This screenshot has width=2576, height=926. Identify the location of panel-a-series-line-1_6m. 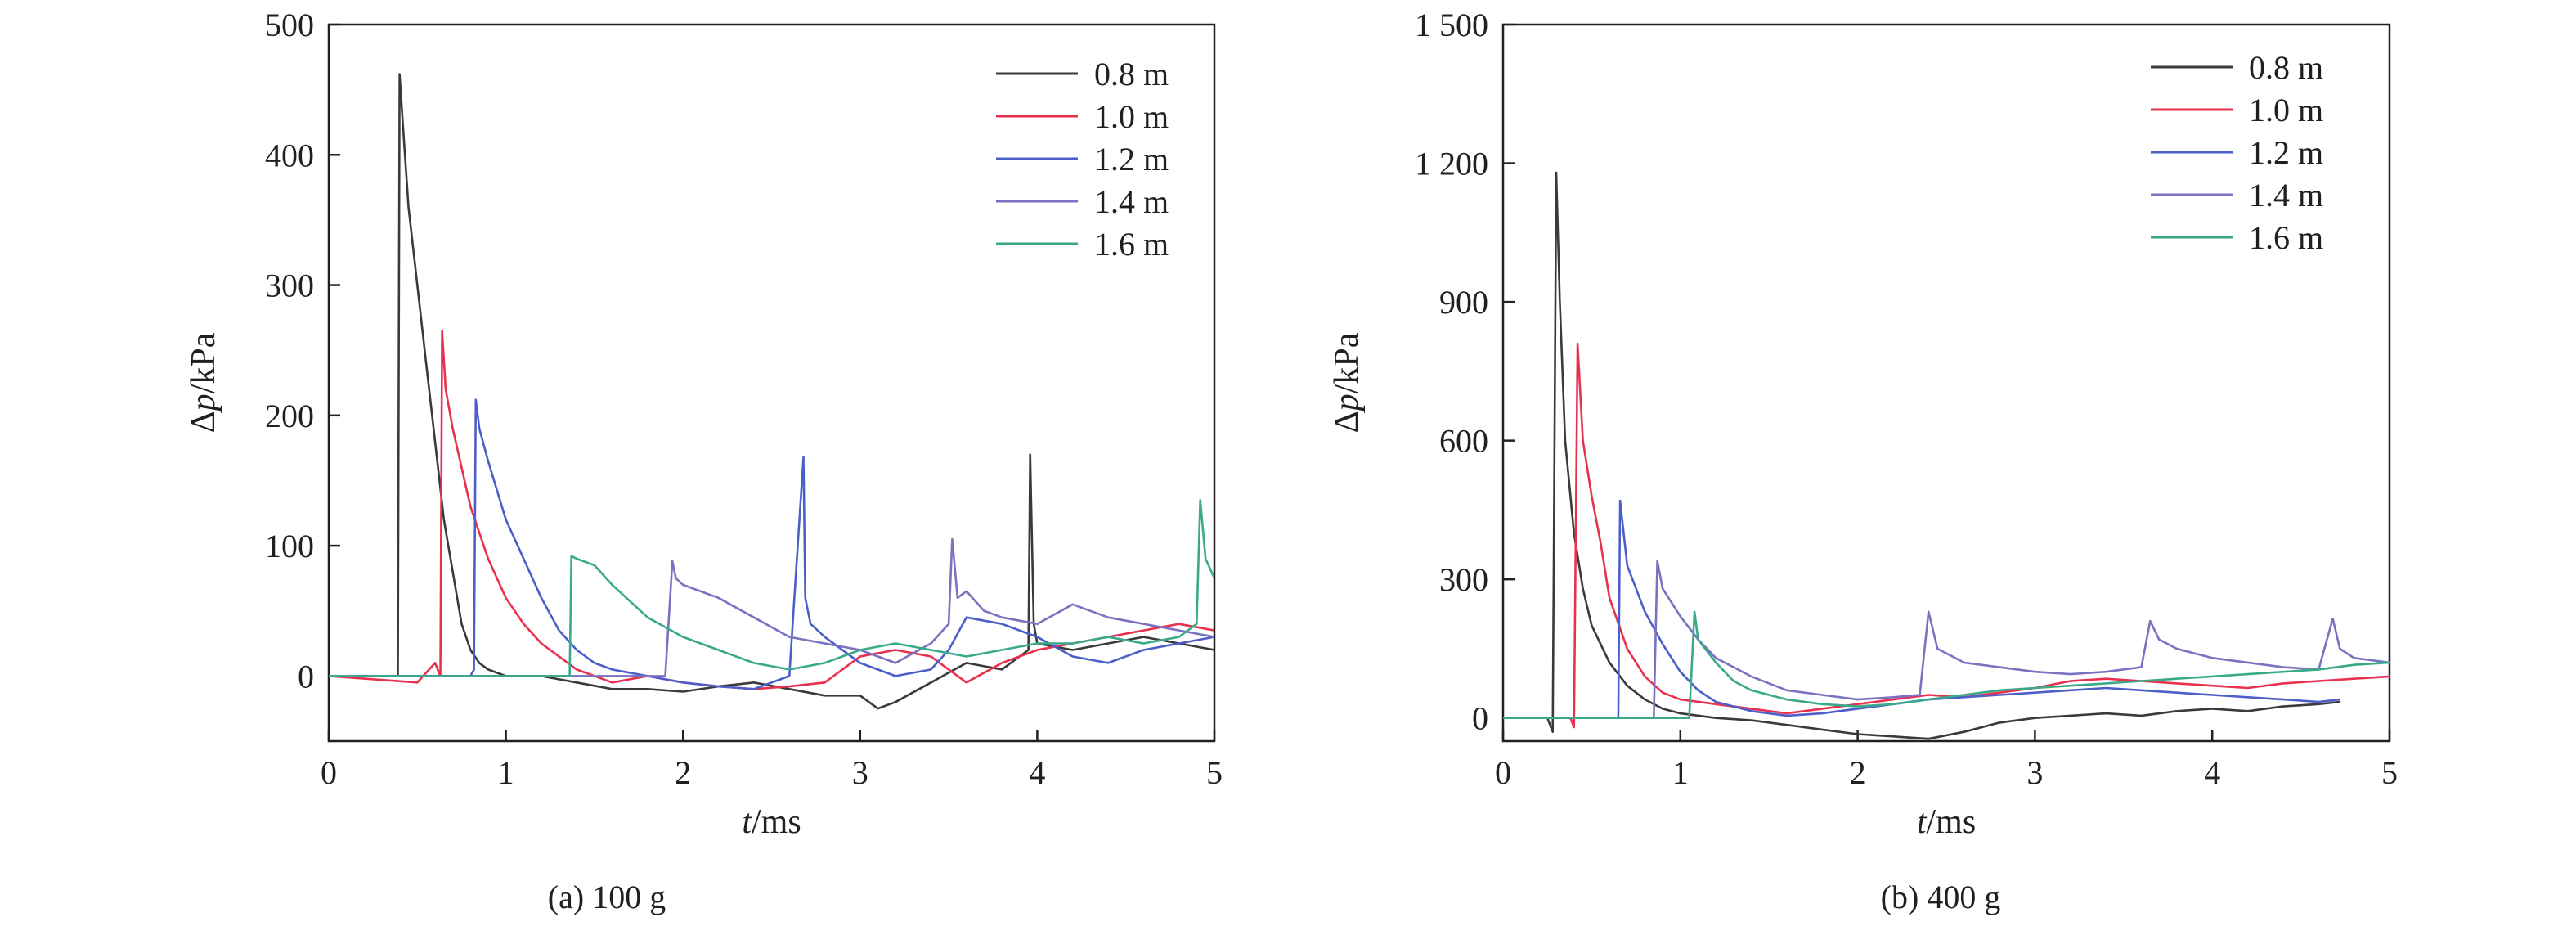
(771, 588).